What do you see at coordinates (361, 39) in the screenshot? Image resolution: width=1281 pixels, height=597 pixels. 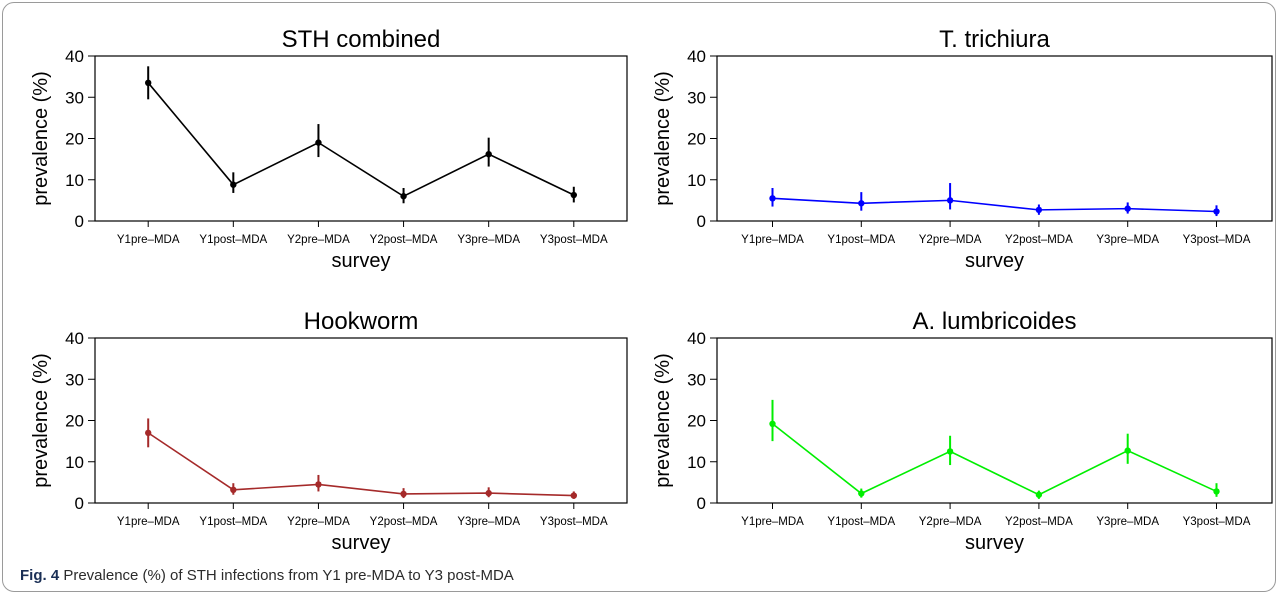 I see `chart-title: STH combined` at bounding box center [361, 39].